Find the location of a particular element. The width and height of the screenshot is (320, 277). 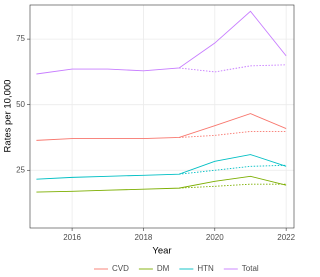

legend-label: CVD is located at coordinates (120, 268).